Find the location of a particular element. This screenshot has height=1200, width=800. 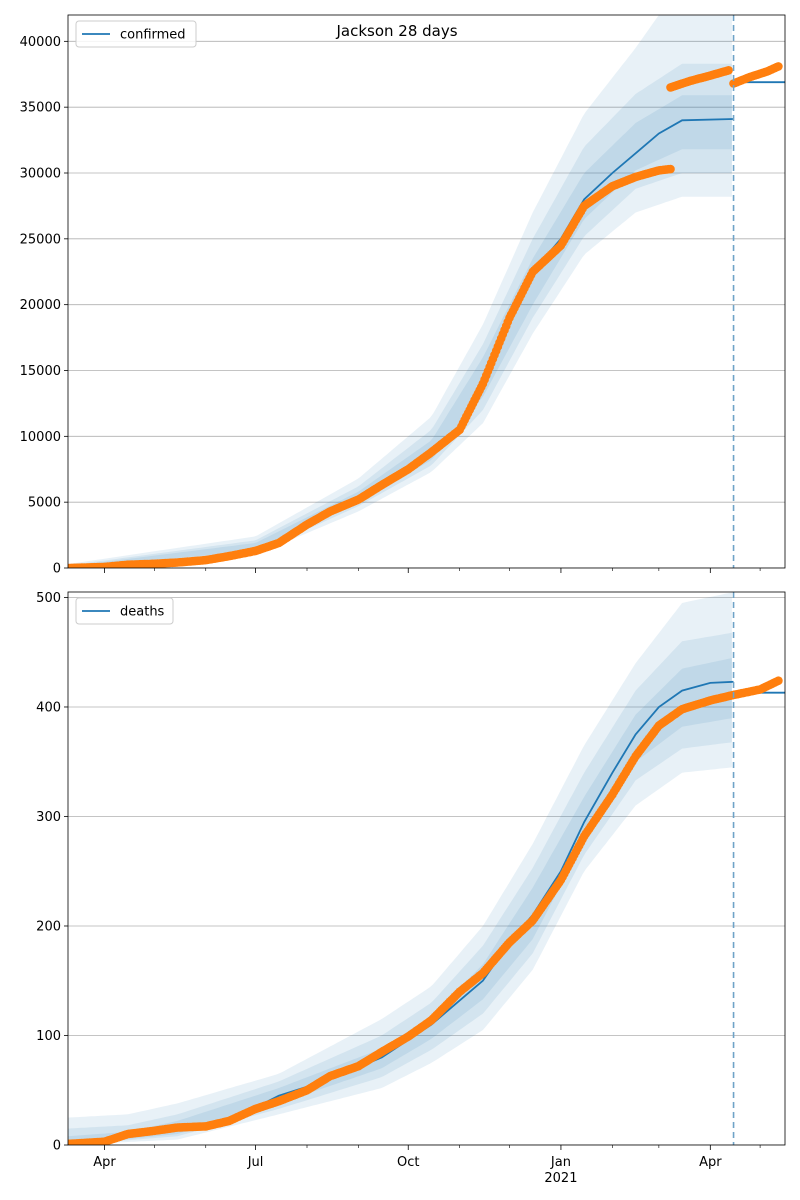

deaths-y-tick-label: 100 is located at coordinates (48, 1036).